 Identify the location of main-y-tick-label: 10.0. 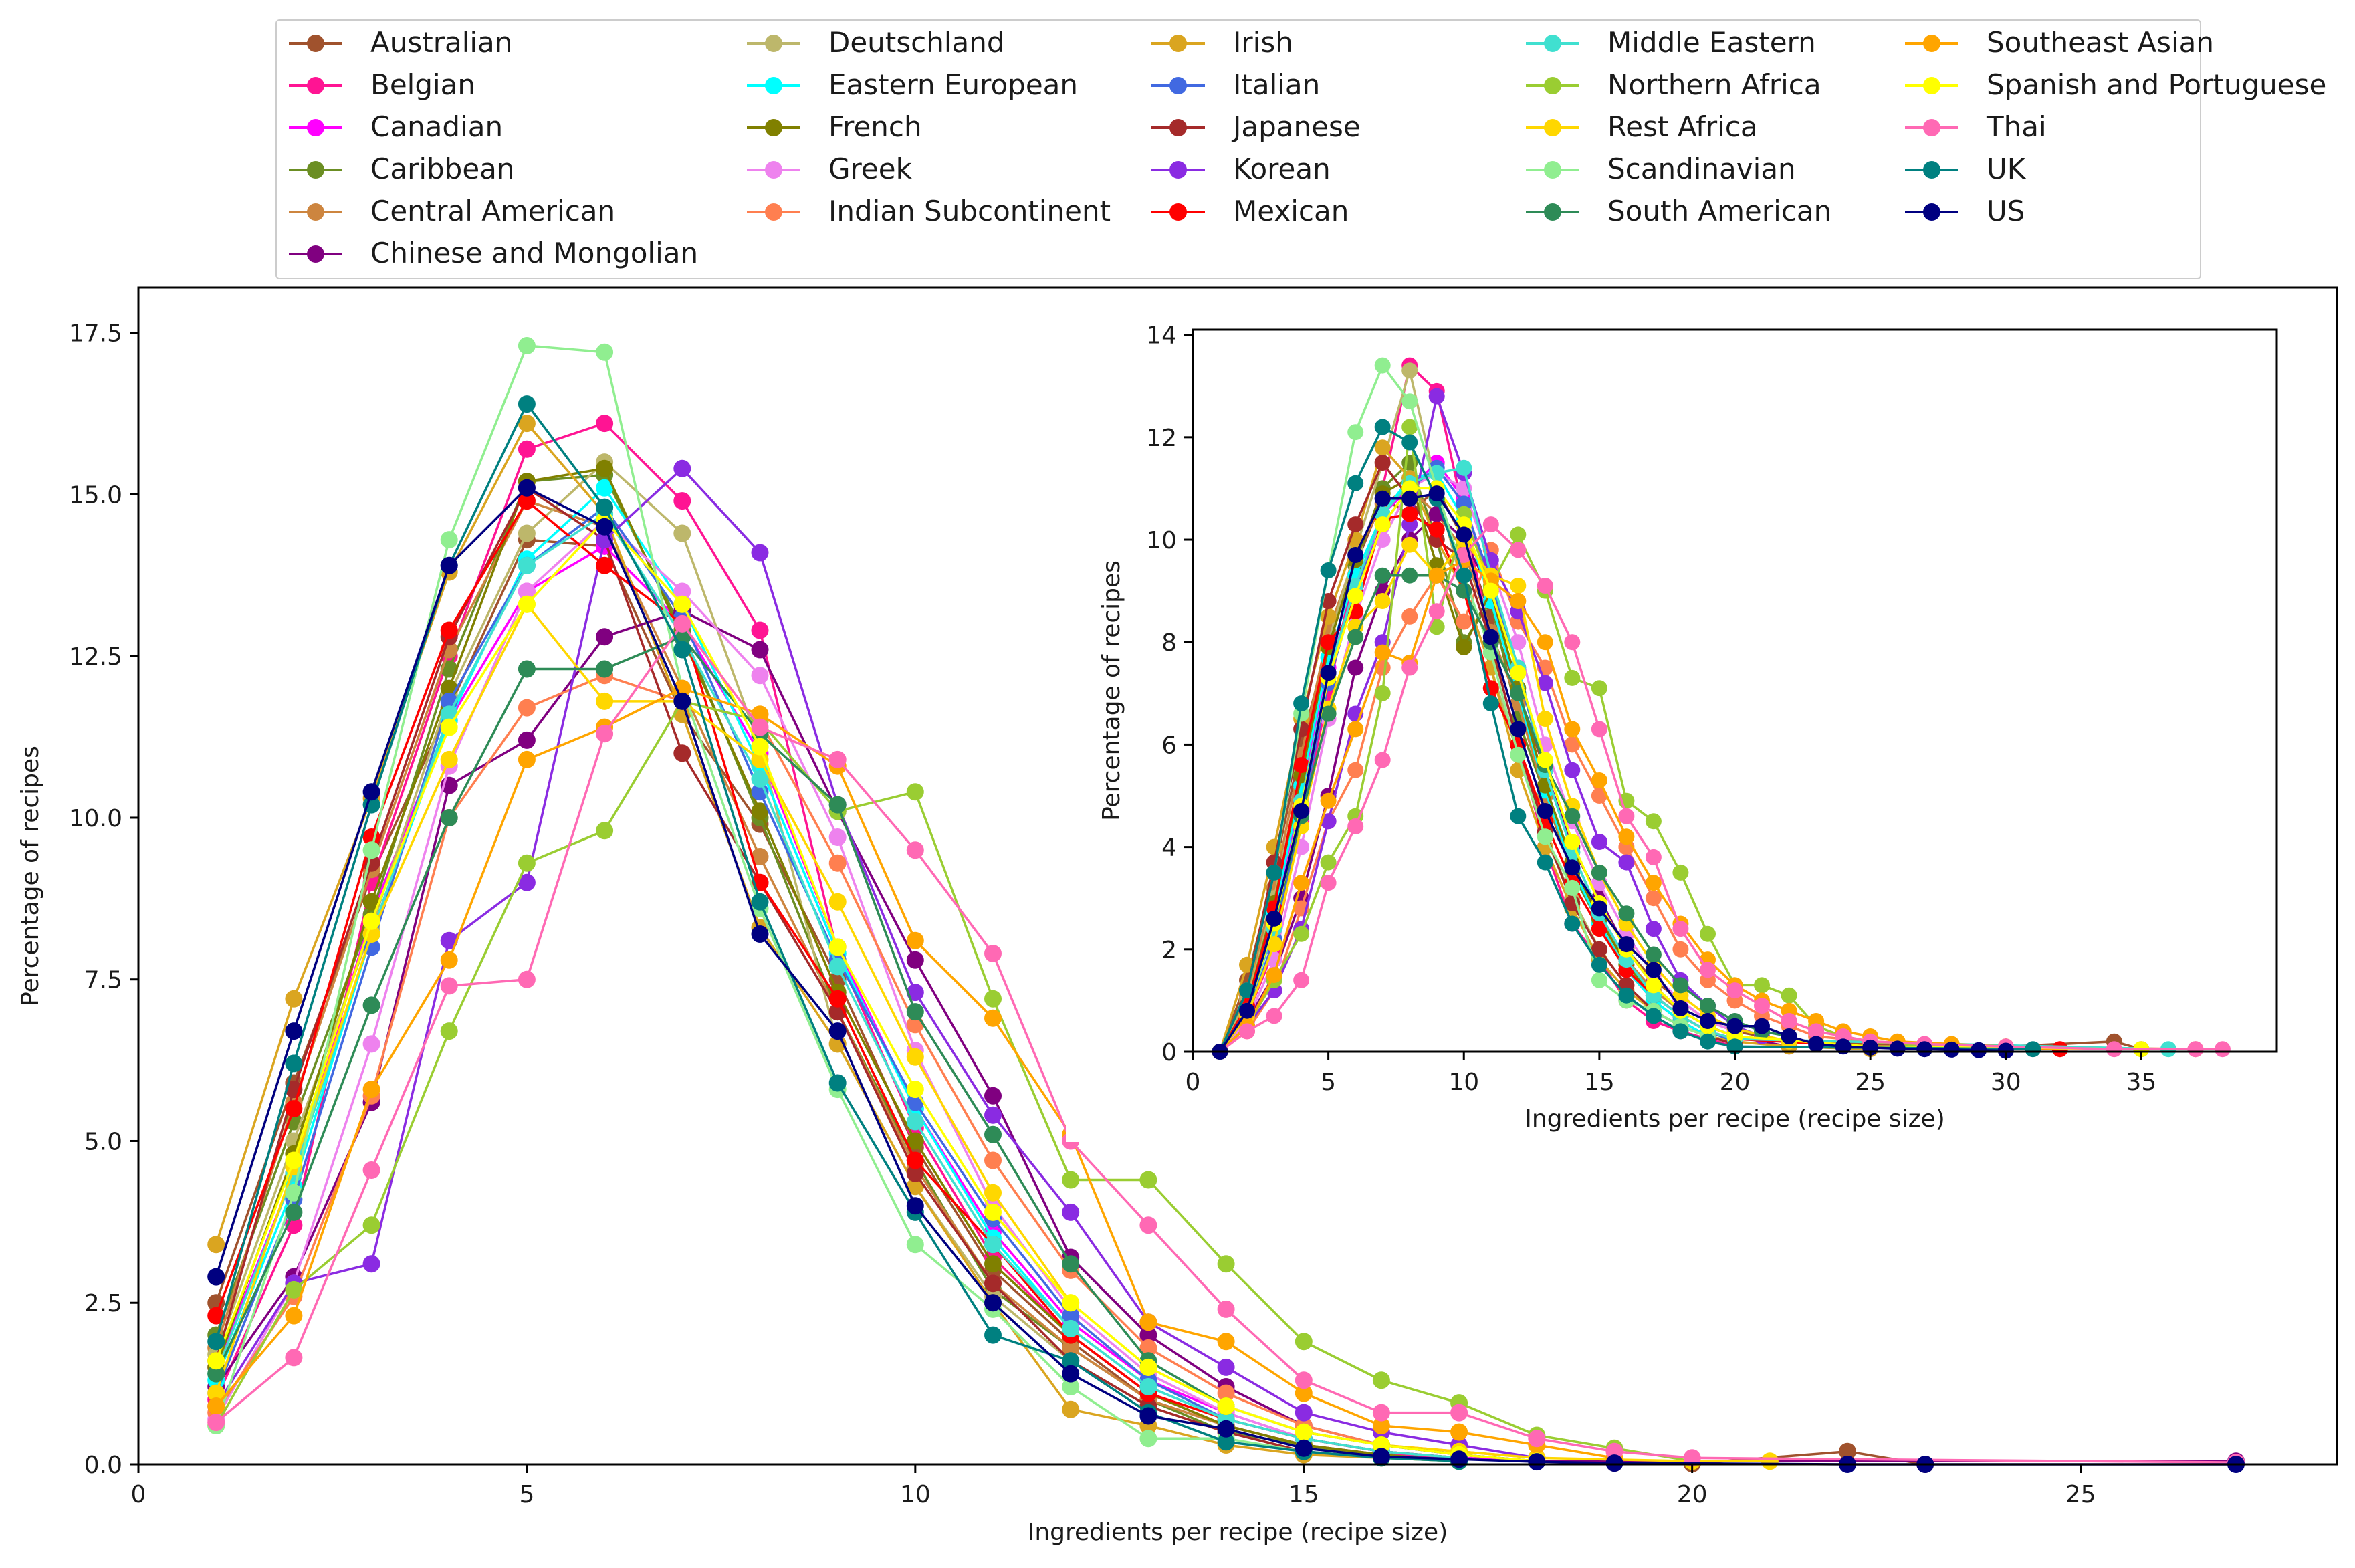
(95, 818).